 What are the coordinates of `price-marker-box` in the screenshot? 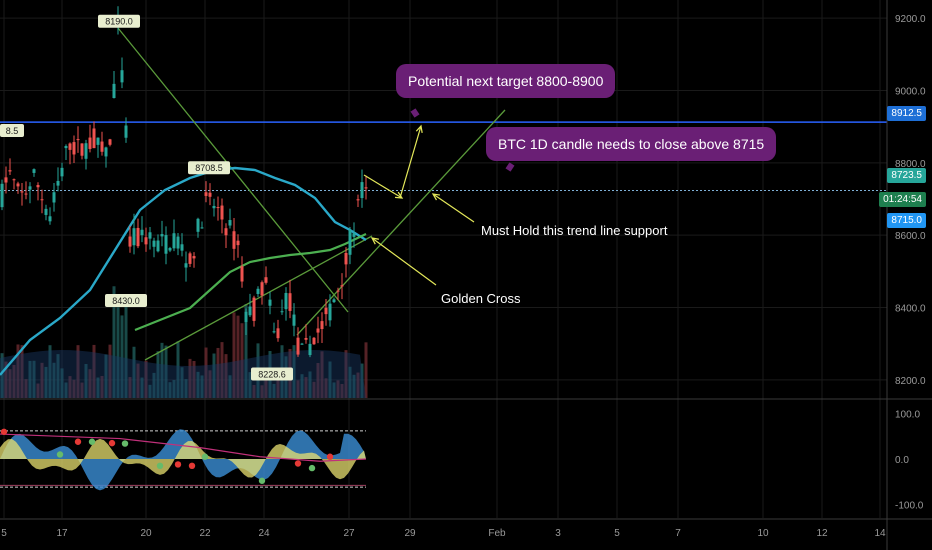 It's located at (119, 21).